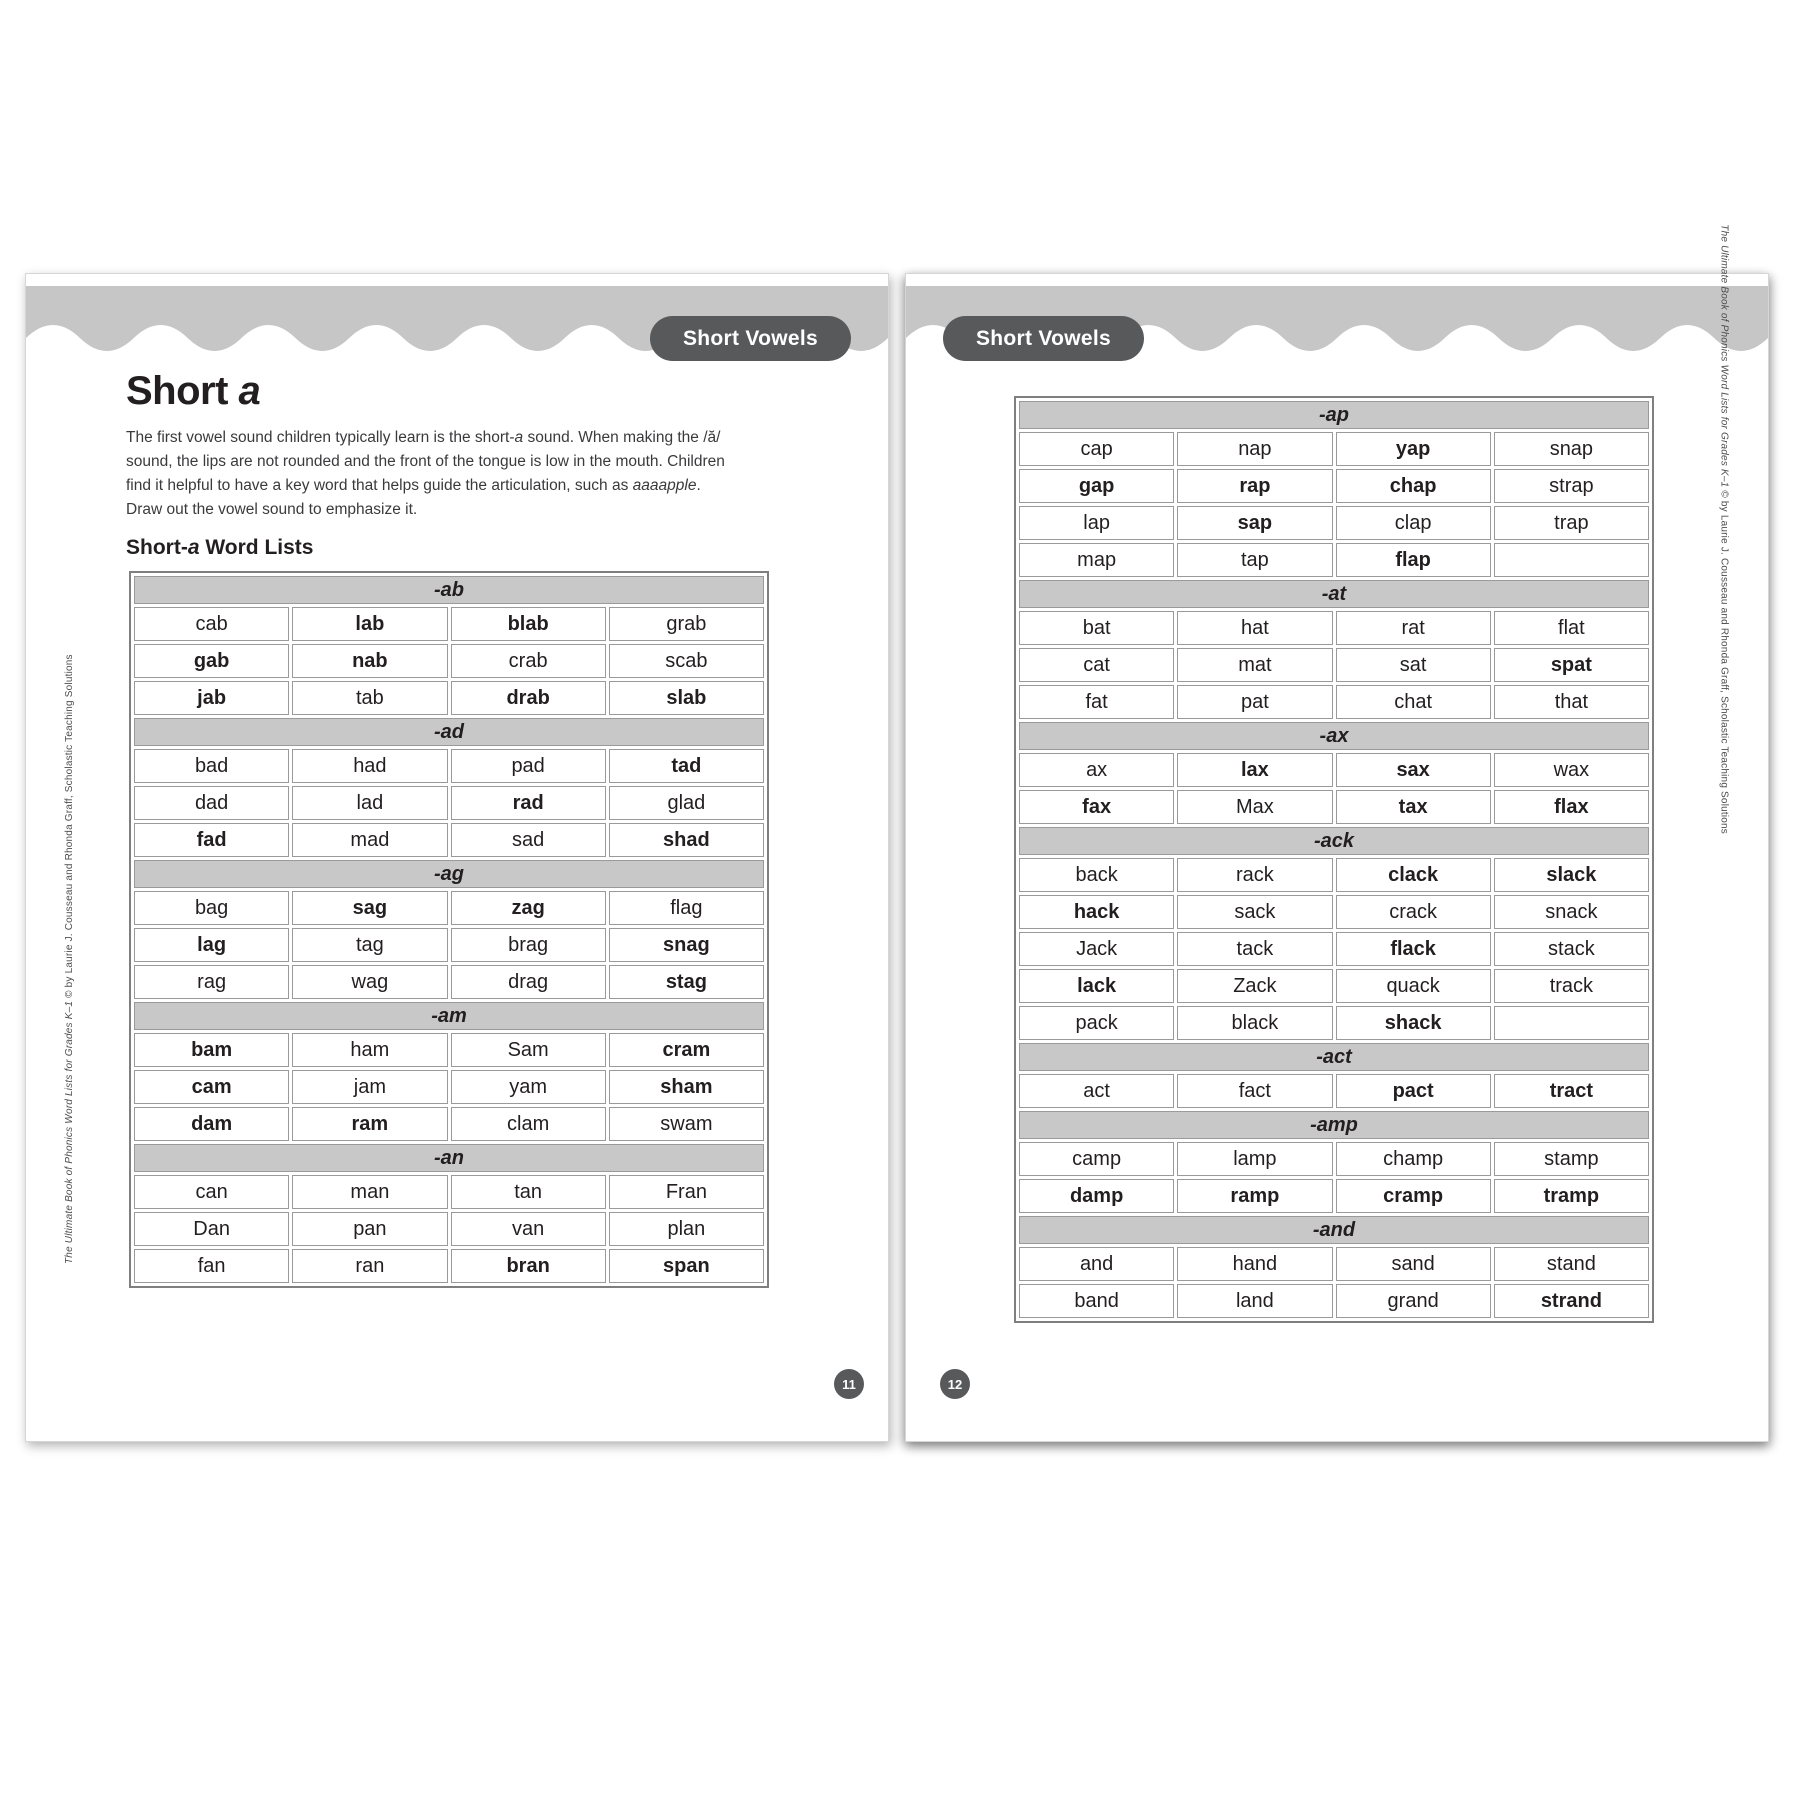 This screenshot has width=1800, height=1800. Describe the element at coordinates (370, 840) in the screenshot. I see `word-cell: mad` at that location.